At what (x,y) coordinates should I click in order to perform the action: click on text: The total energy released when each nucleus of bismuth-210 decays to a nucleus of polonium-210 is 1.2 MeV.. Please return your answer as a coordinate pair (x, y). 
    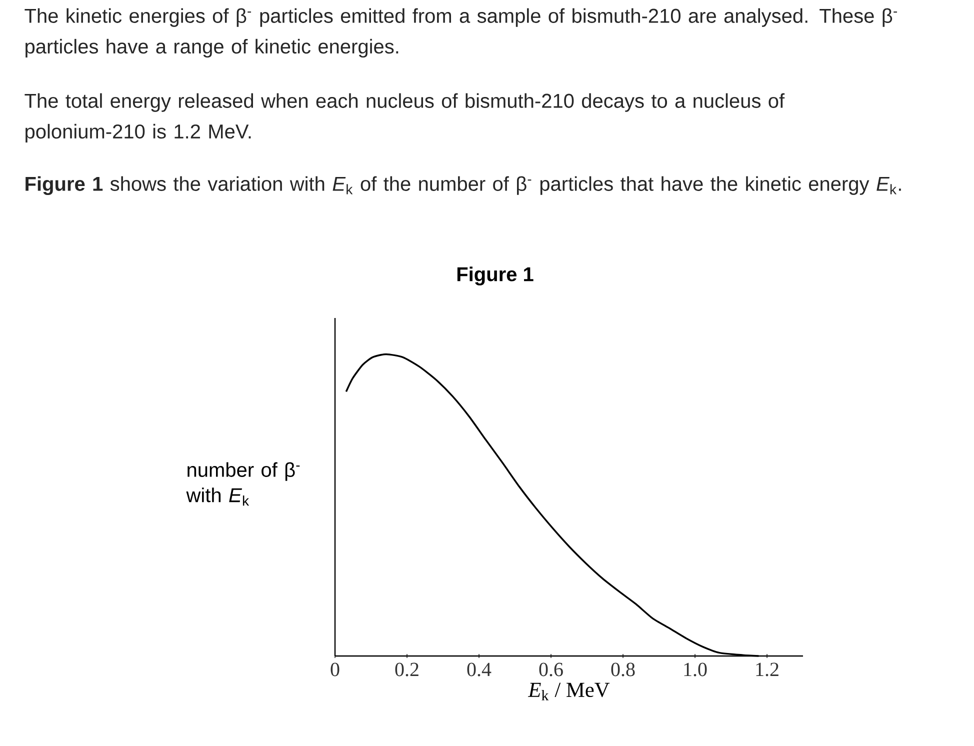
    Looking at the image, I should click on (404, 118).